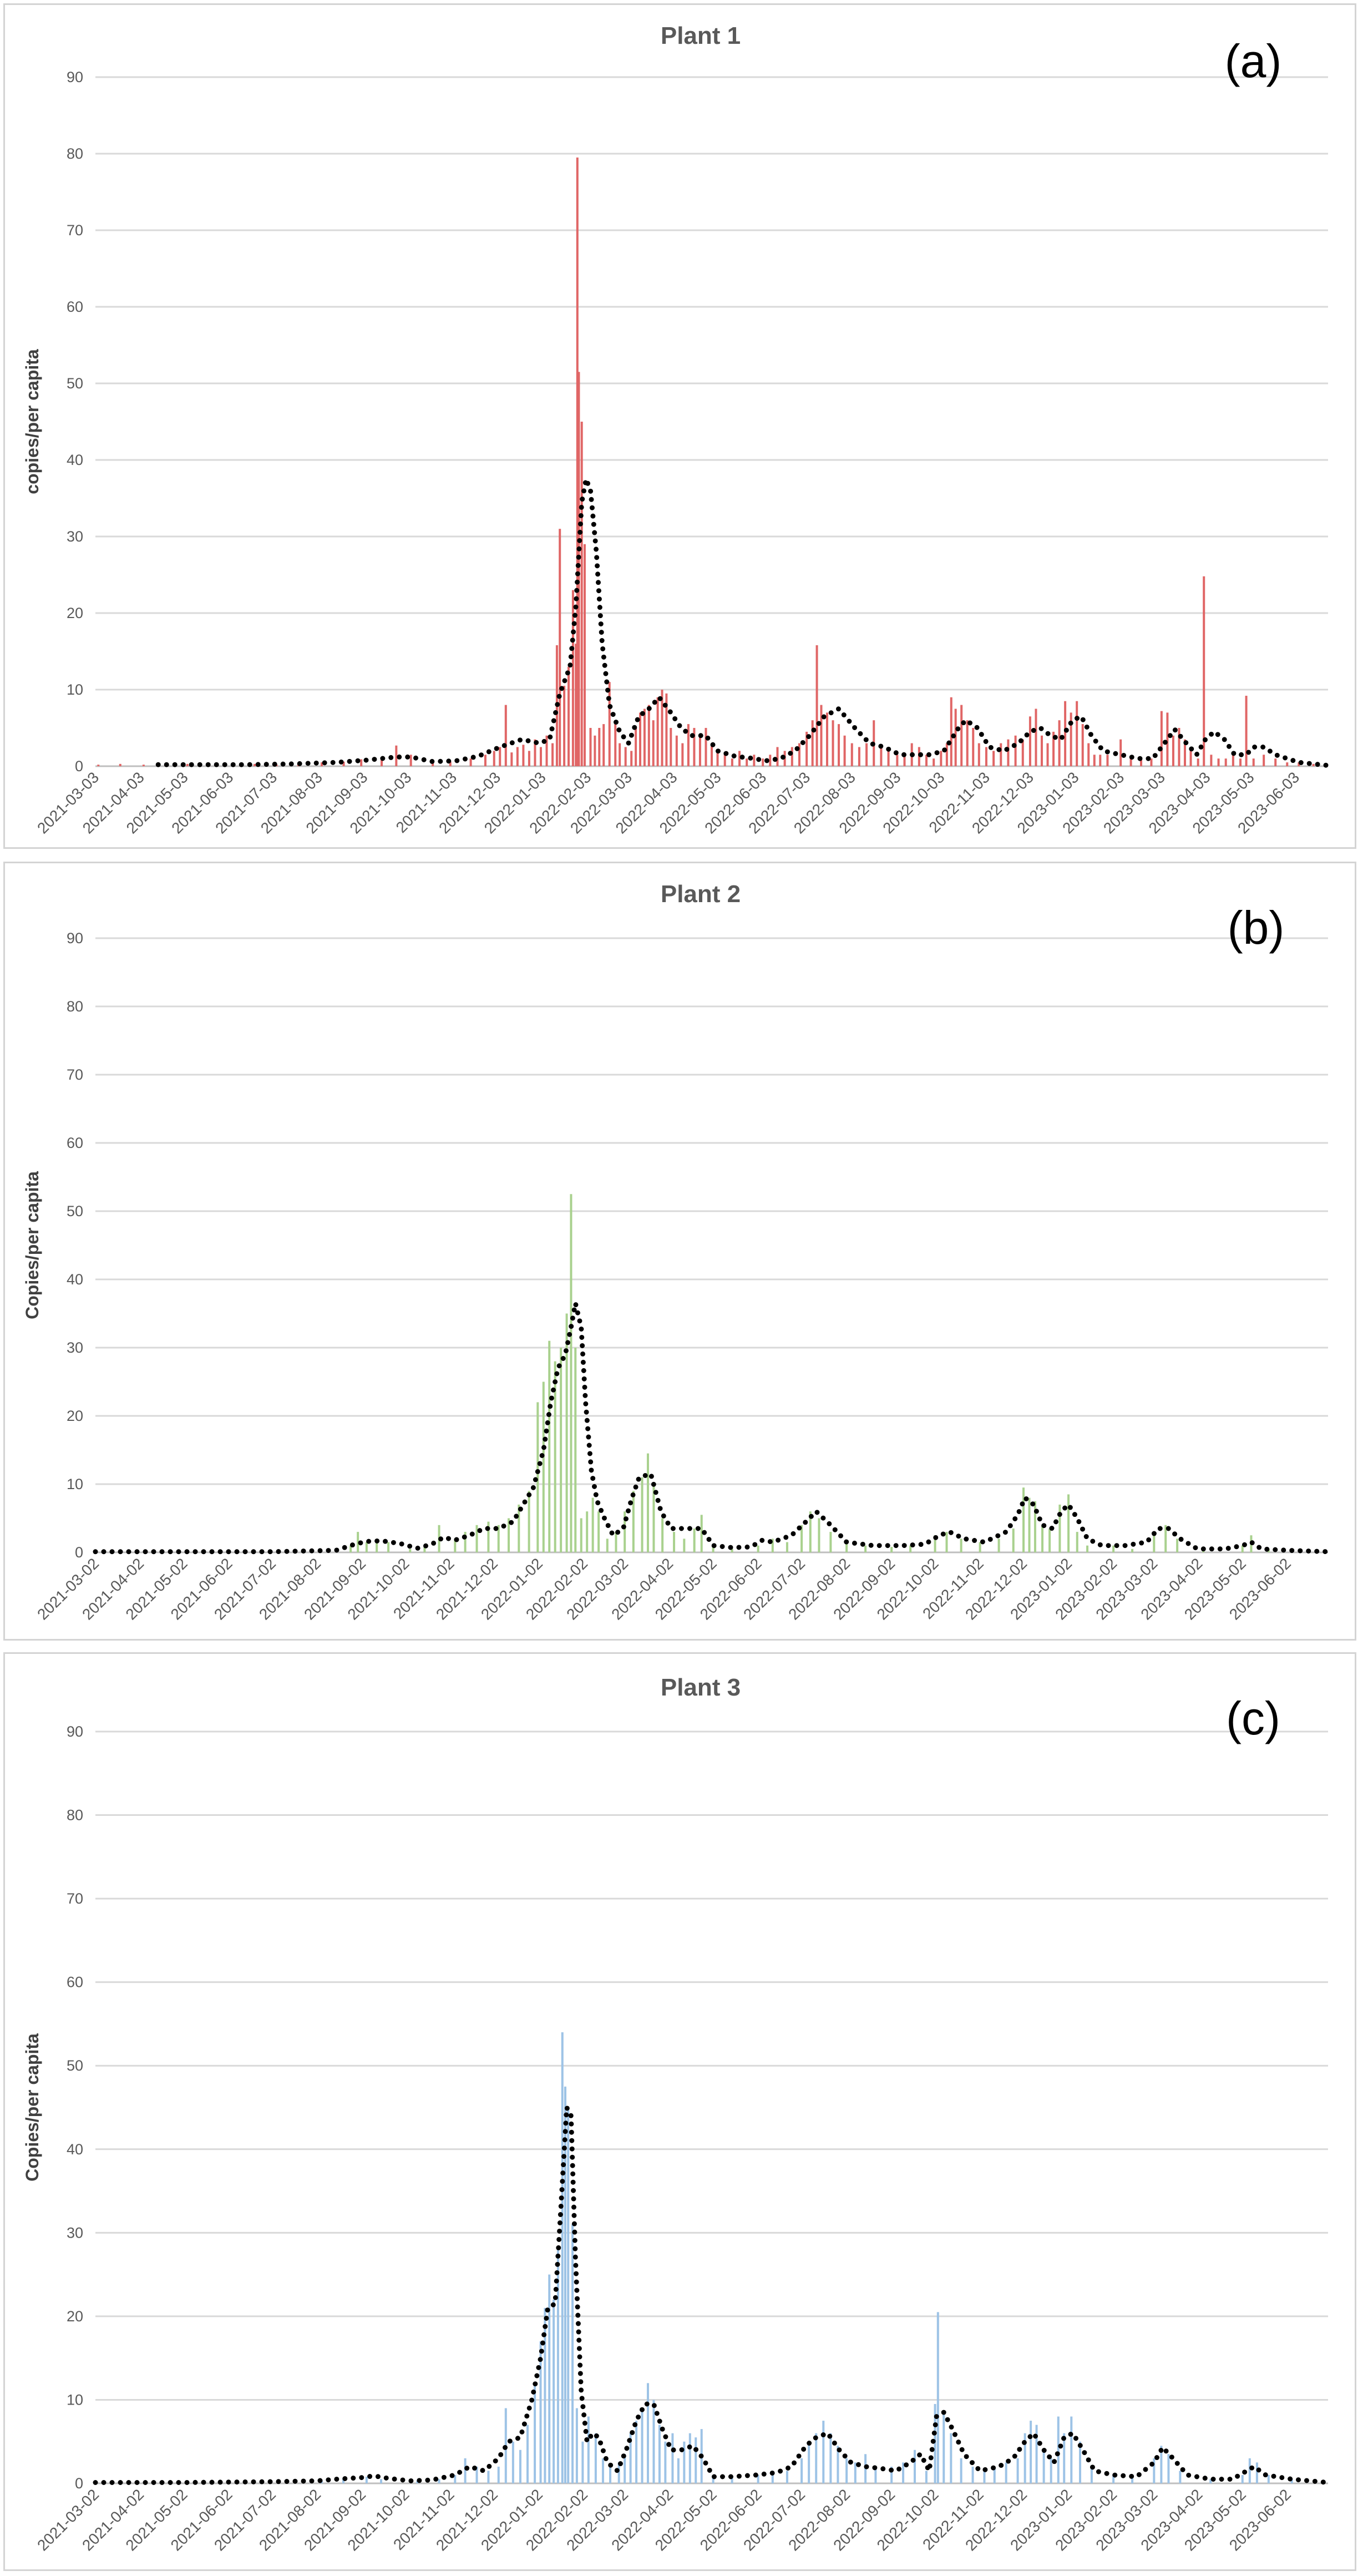 The width and height of the screenshot is (1363, 2576). Describe the element at coordinates (75, 2399) in the screenshot. I see `y-tick-label: 10` at that location.